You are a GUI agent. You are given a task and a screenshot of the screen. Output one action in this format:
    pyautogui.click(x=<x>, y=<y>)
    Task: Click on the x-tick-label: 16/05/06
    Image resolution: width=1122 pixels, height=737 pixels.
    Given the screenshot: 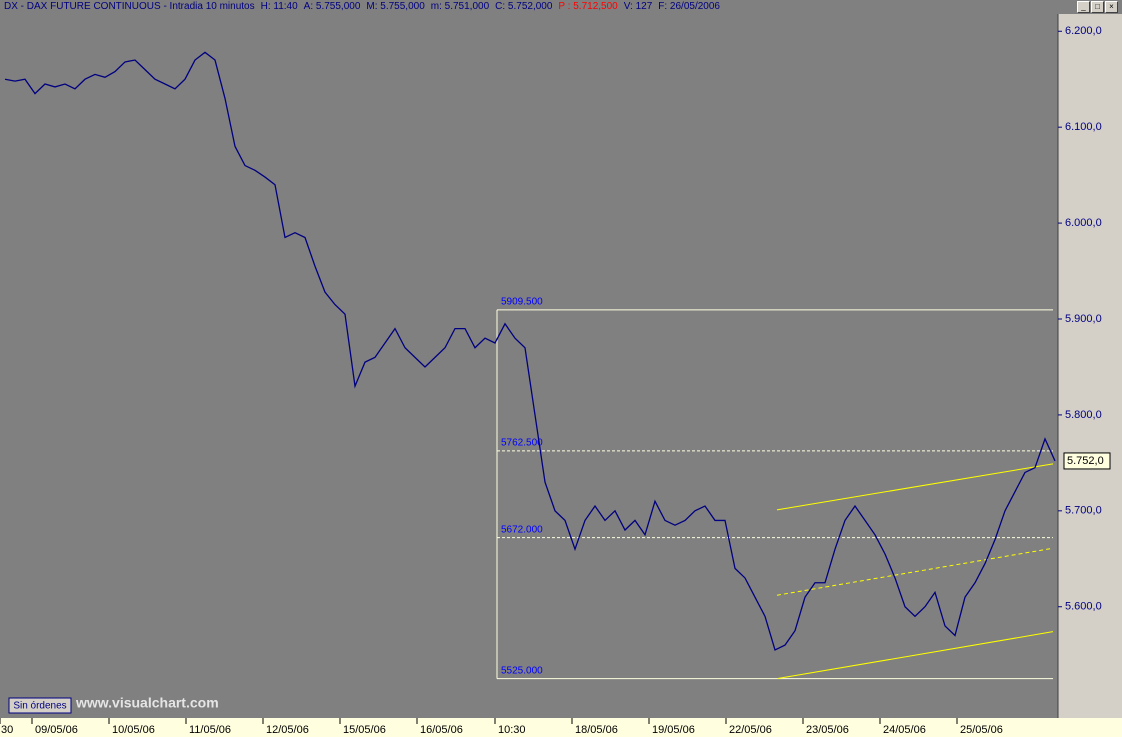 What is the action you would take?
    pyautogui.click(x=441, y=730)
    